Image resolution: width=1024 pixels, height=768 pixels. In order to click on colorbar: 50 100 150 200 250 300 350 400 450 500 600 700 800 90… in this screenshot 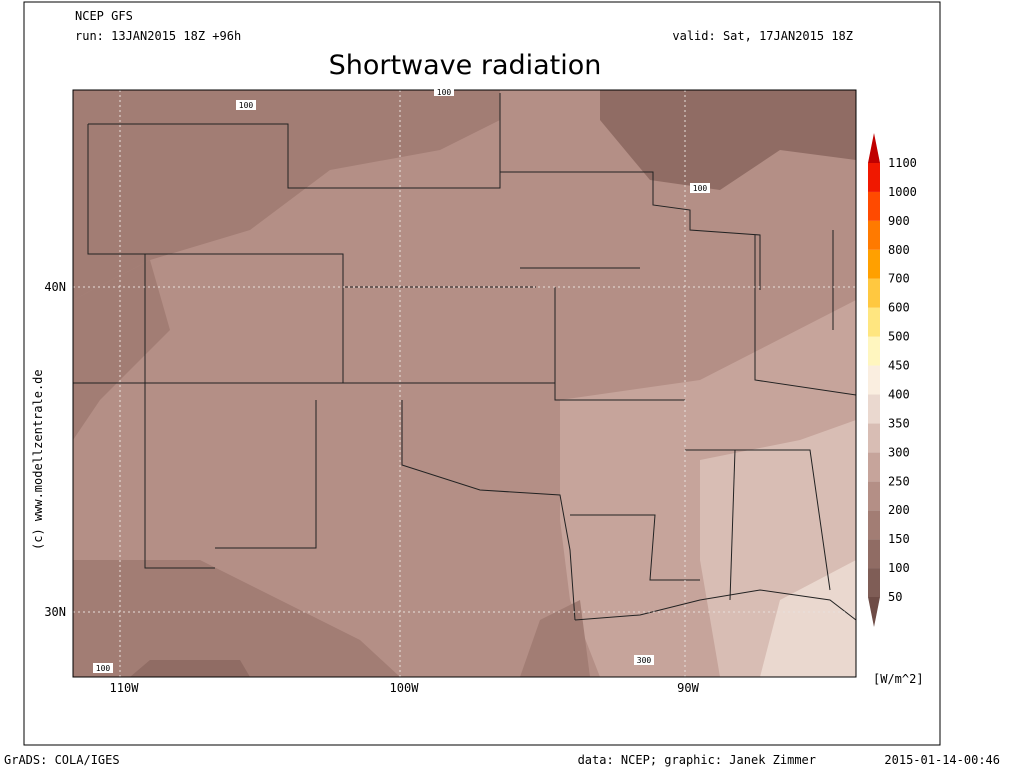, I will do `click(892, 380)`.